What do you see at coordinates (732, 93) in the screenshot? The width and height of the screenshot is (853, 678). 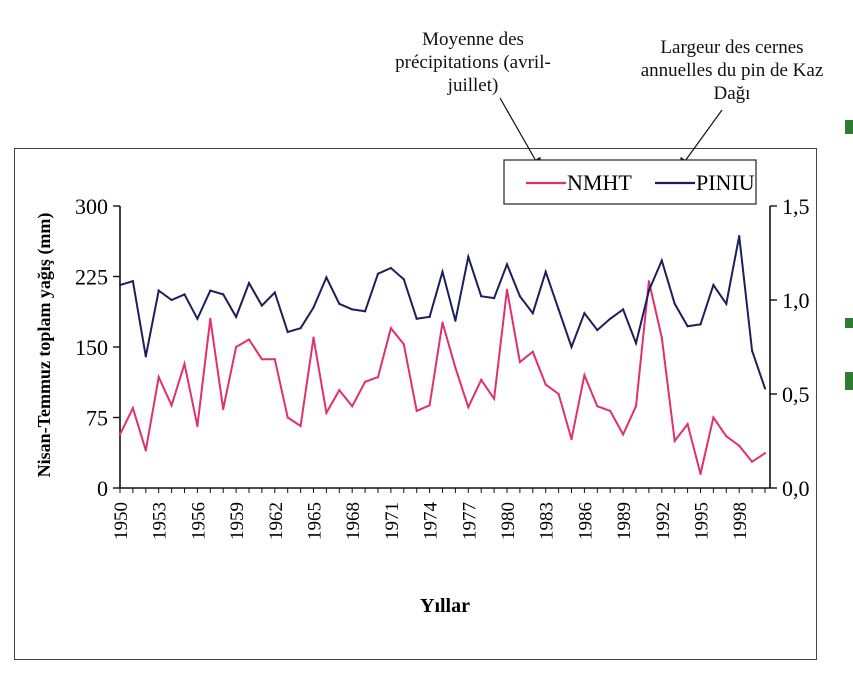 I see `annotation-line: Dağı` at bounding box center [732, 93].